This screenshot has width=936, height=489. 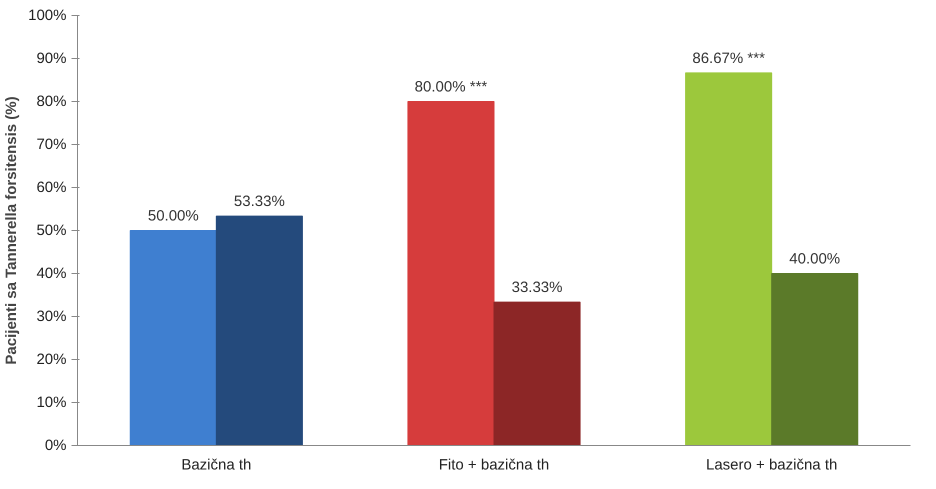 What do you see at coordinates (51, 316) in the screenshot?
I see `y-tick-label: 30%` at bounding box center [51, 316].